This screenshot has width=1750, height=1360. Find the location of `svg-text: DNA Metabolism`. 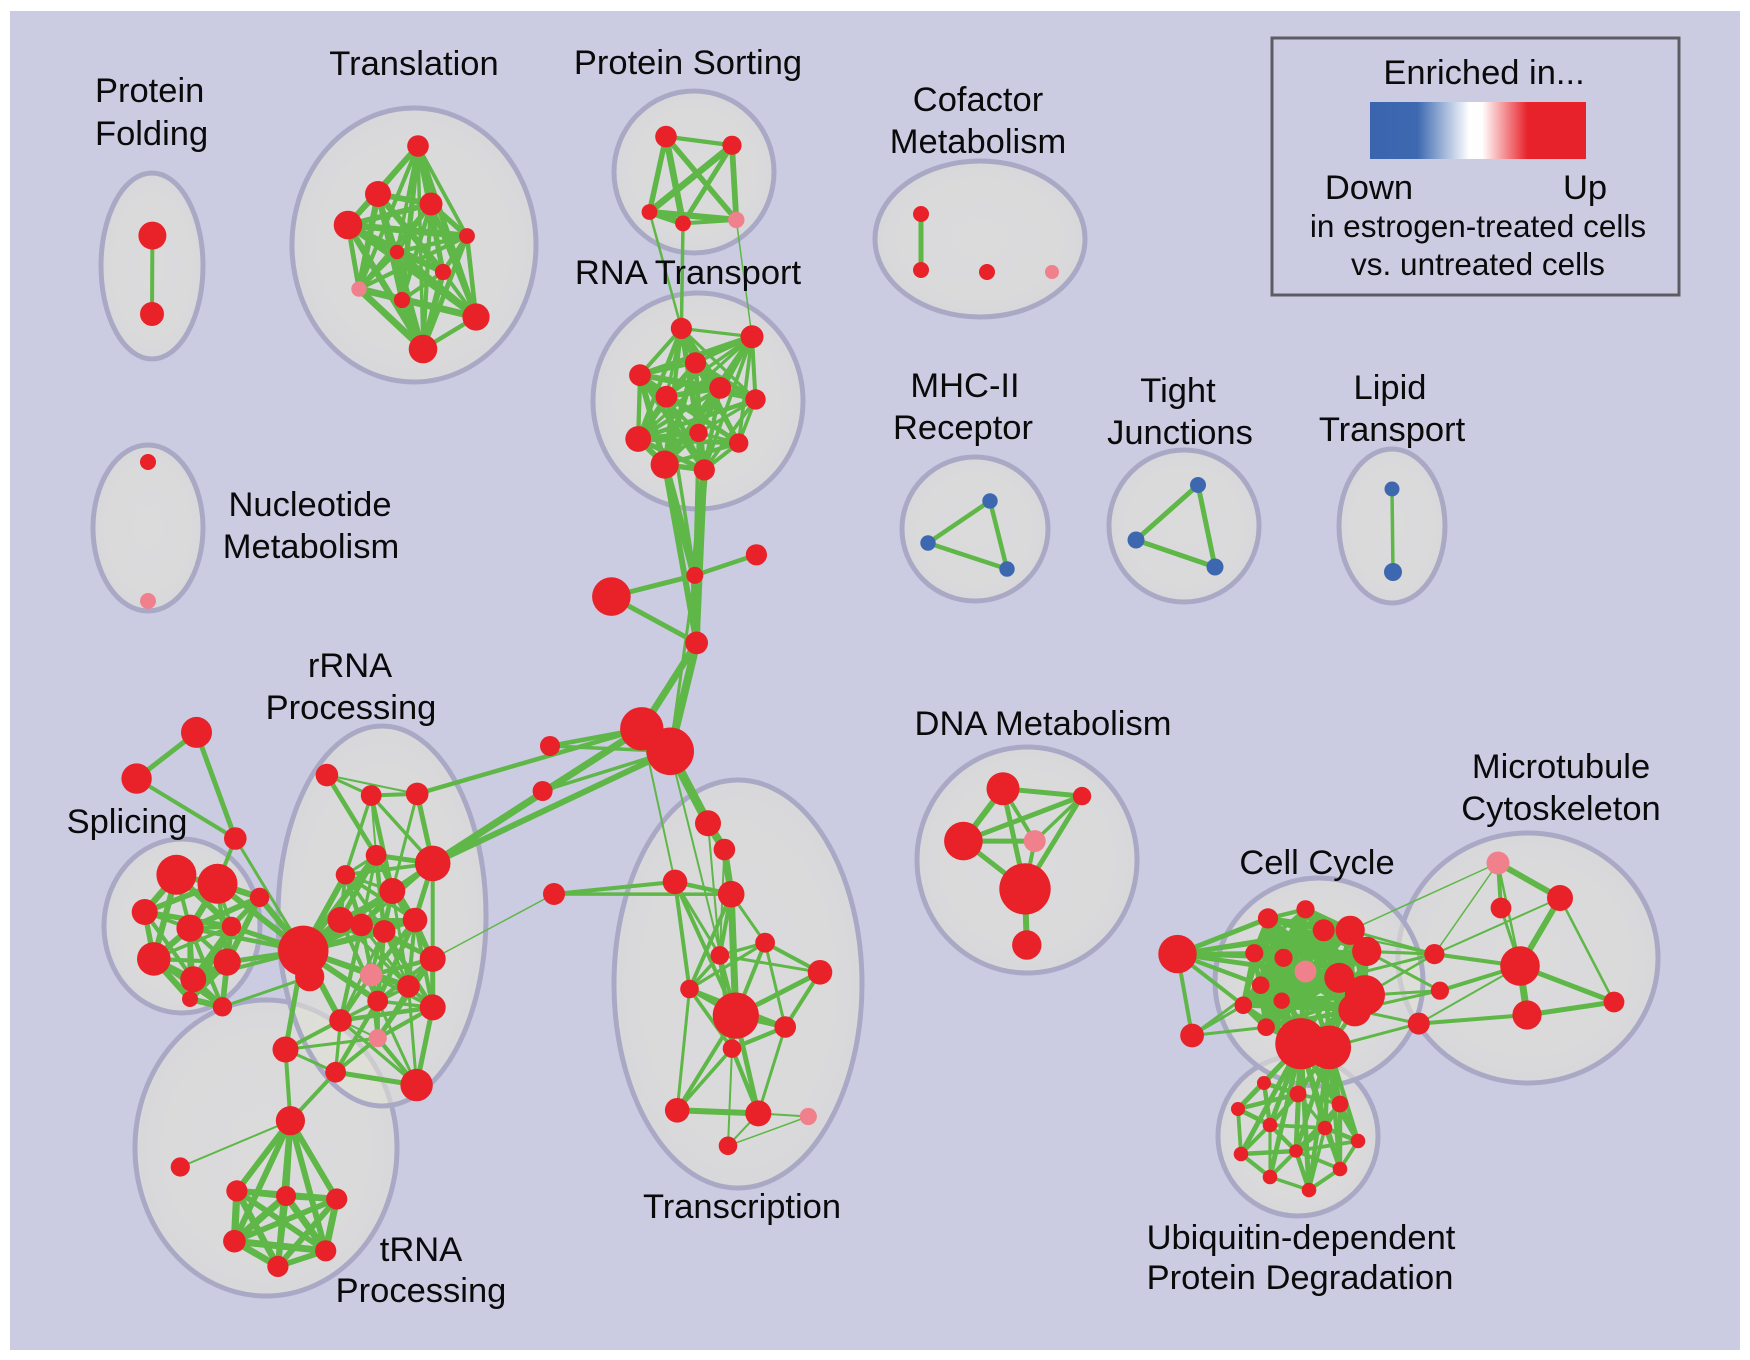

svg-text: DNA Metabolism is located at coordinates (1043, 724).